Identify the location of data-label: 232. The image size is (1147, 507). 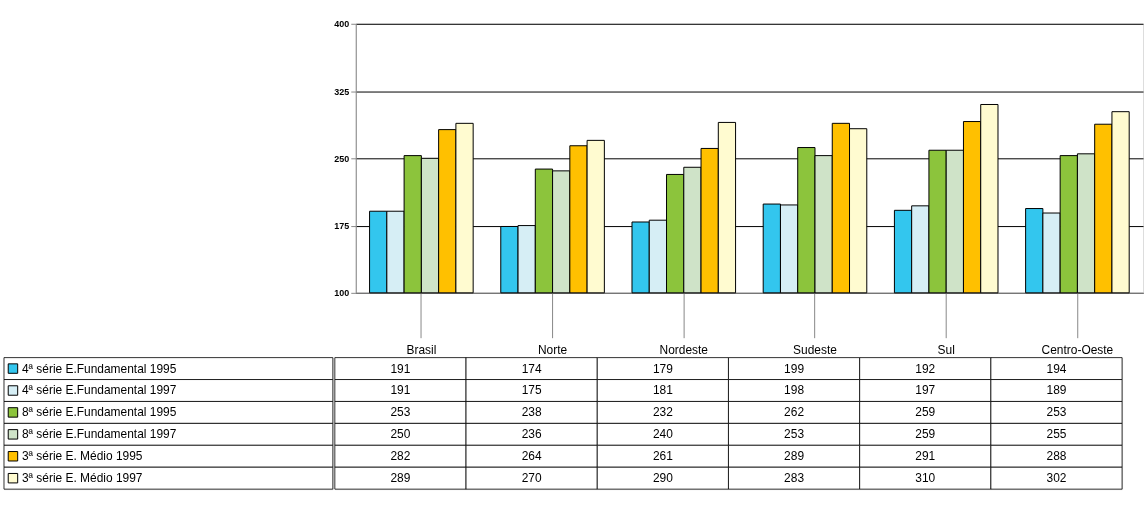
(663, 412).